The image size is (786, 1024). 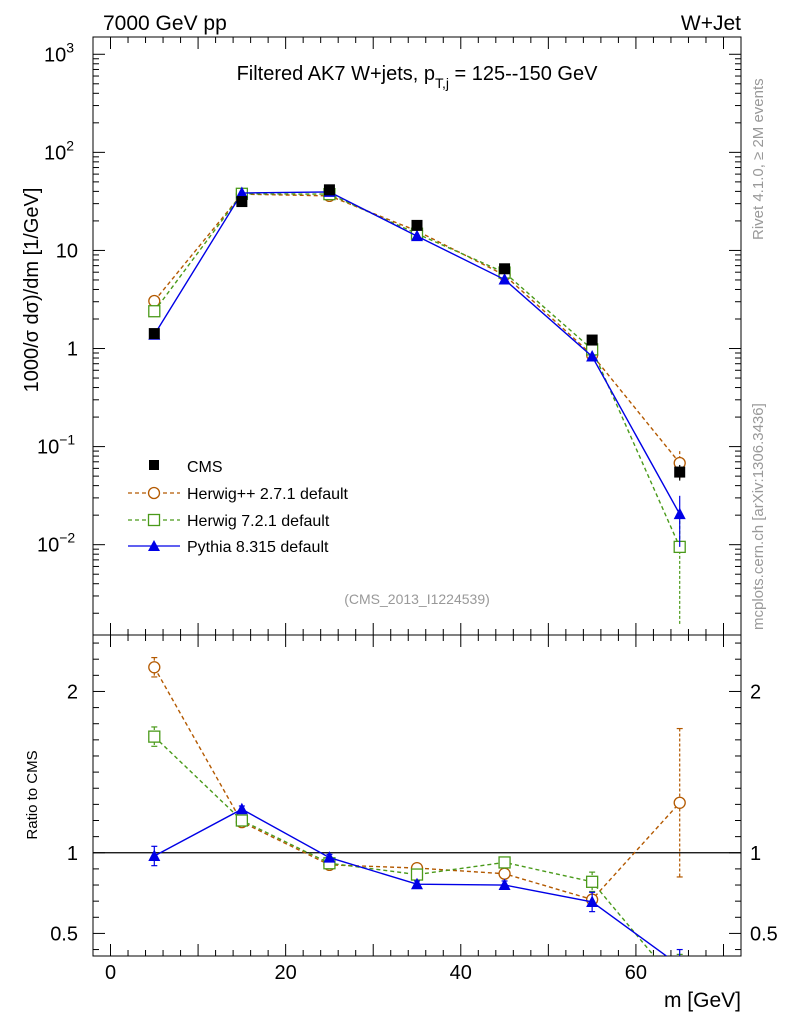 I want to click on process-label: W+Jet, so click(x=711, y=23).